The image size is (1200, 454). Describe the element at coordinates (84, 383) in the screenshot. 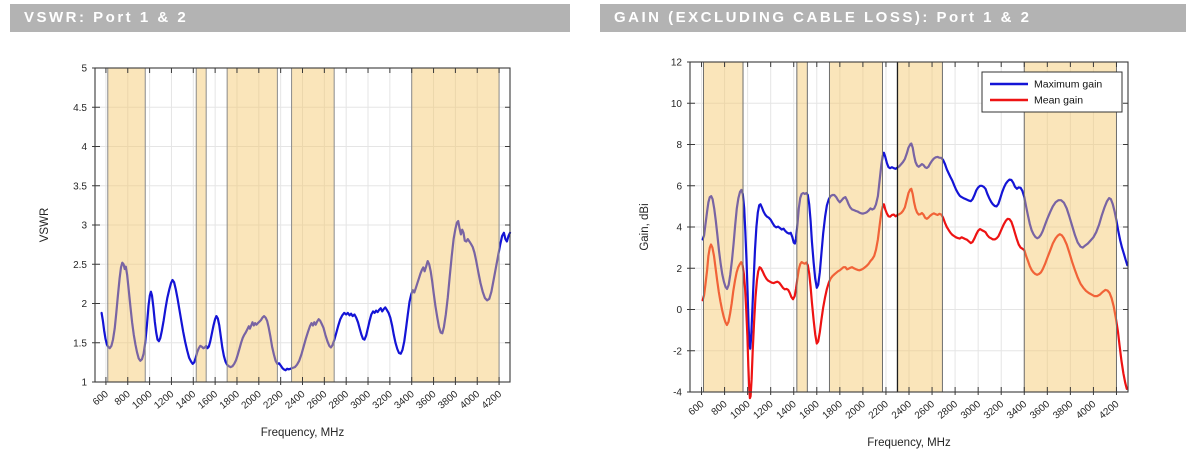

I see `svg-text: 1` at that location.